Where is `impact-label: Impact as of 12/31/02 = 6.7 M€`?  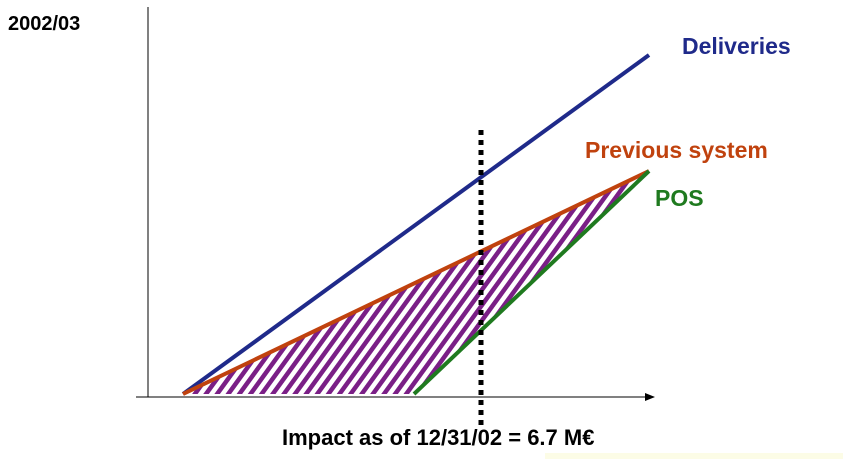 impact-label: Impact as of 12/31/02 = 6.7 M€ is located at coordinates (438, 437).